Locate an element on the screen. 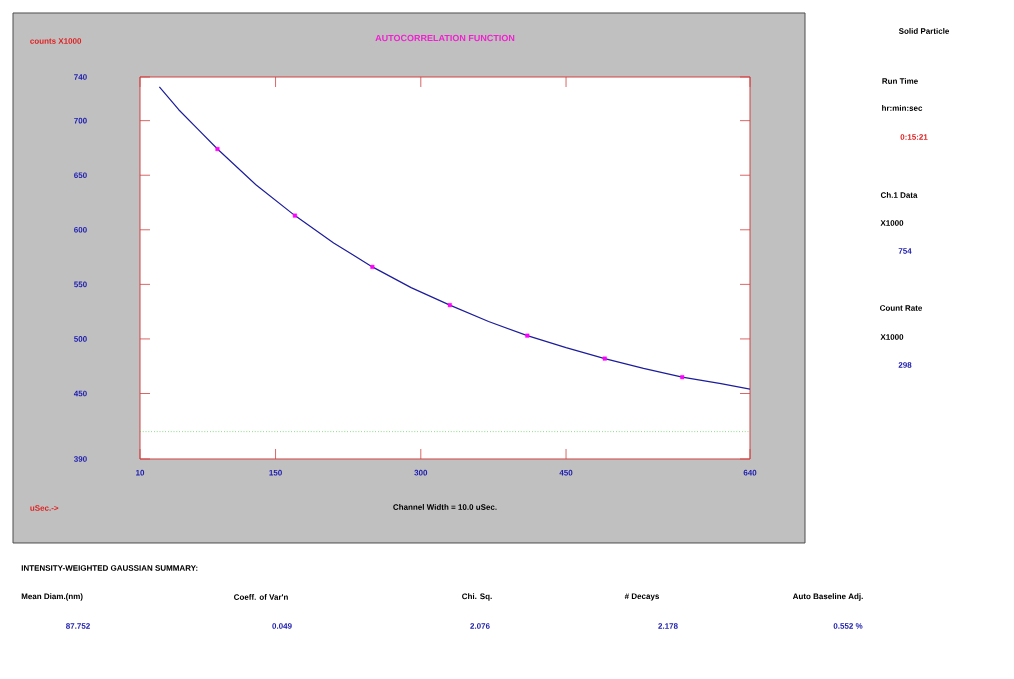  text: 754 is located at coordinates (905, 251).